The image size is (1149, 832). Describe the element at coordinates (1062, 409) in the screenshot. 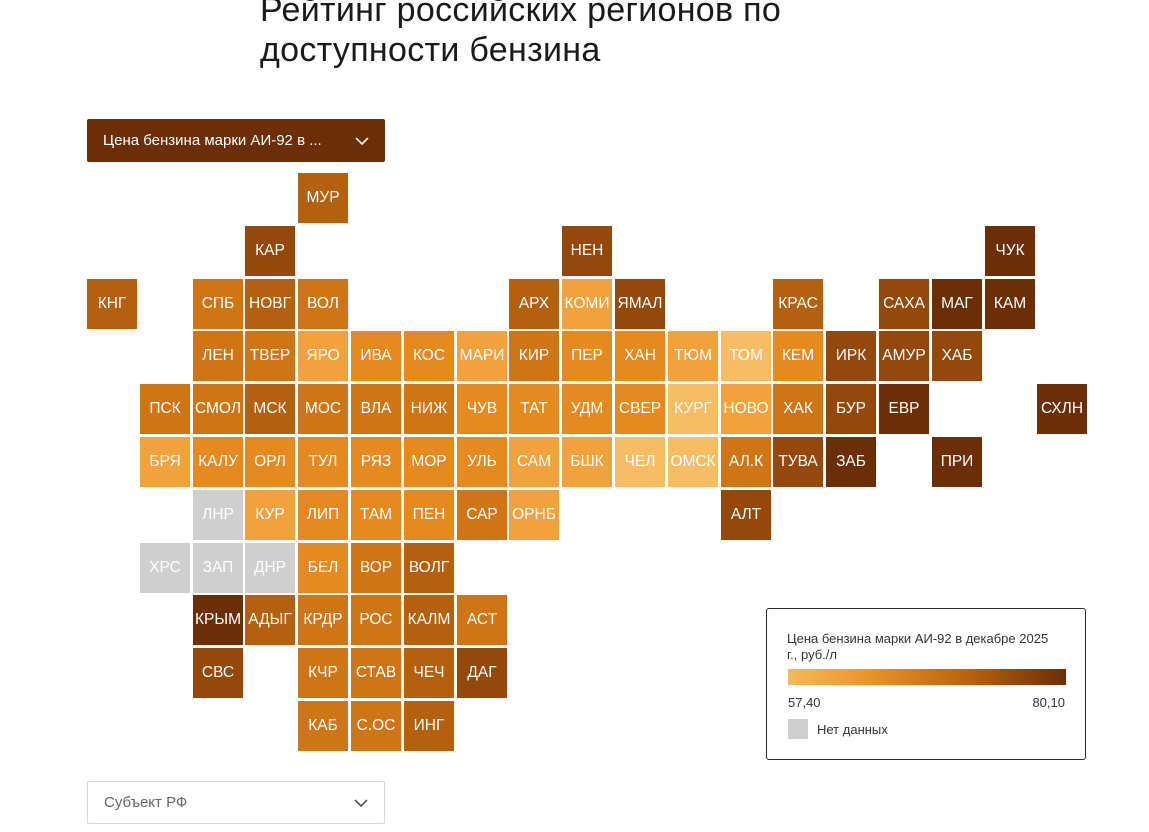

I see `region-tile-45: СХЛН` at that location.